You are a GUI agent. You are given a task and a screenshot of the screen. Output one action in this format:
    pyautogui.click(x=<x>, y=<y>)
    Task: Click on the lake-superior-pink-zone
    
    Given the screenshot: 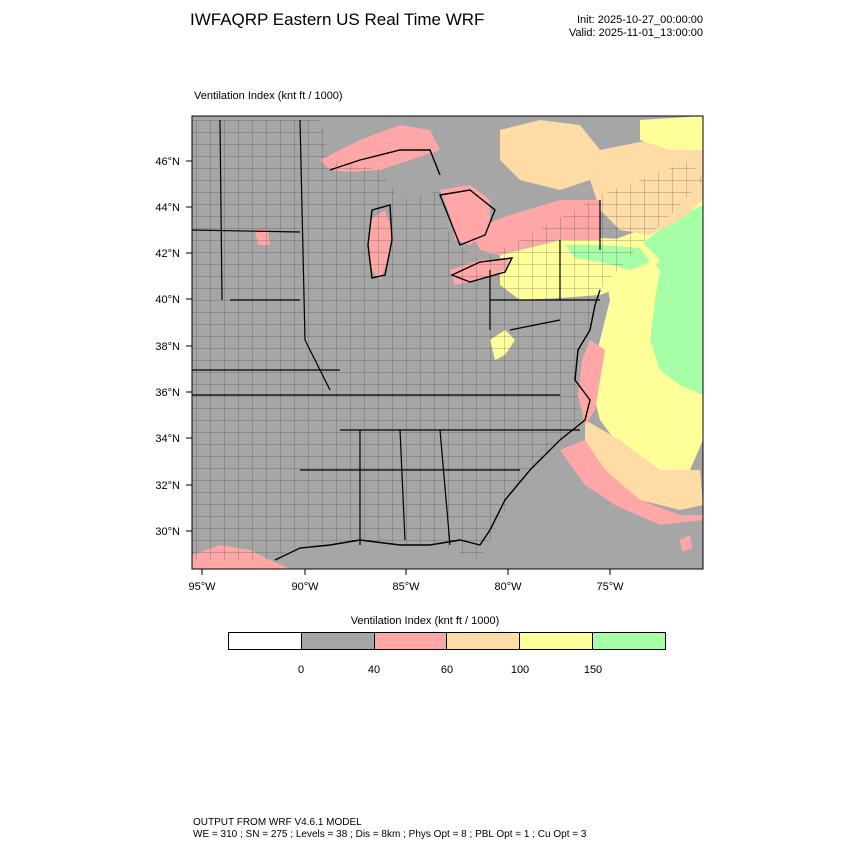 What is the action you would take?
    pyautogui.click(x=380, y=148)
    